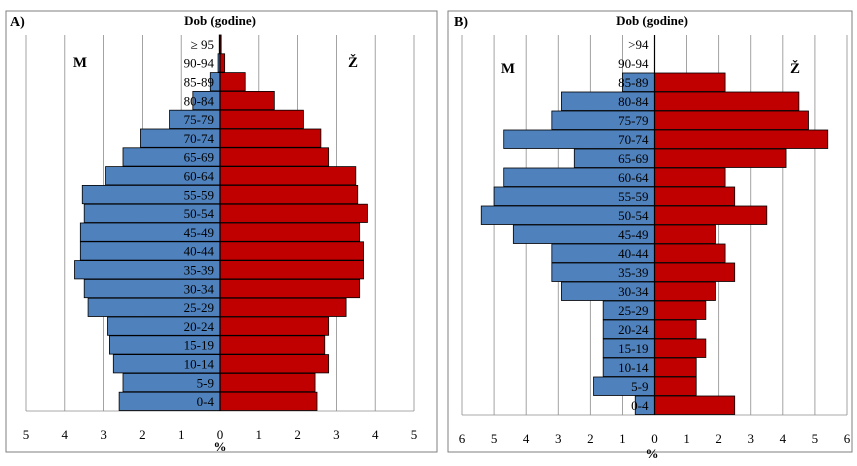 This screenshot has height=466, width=857. What do you see at coordinates (847, 438) in the screenshot?
I see `panel-b-x-tick-label: 6` at bounding box center [847, 438].